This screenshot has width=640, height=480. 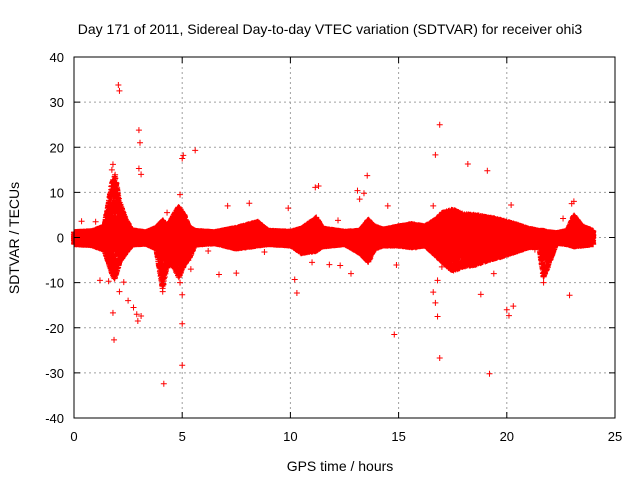 What do you see at coordinates (57, 147) in the screenshot?
I see `y-tick-label: 20` at bounding box center [57, 147].